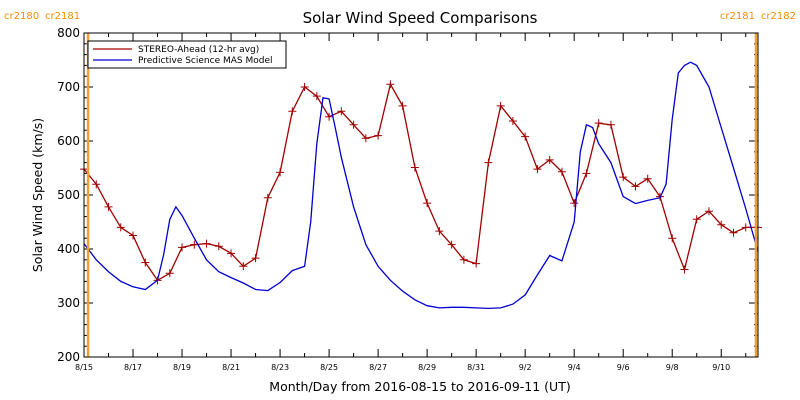  Describe the element at coordinates (623, 367) in the screenshot. I see `x-tick-label: 9/6` at that location.